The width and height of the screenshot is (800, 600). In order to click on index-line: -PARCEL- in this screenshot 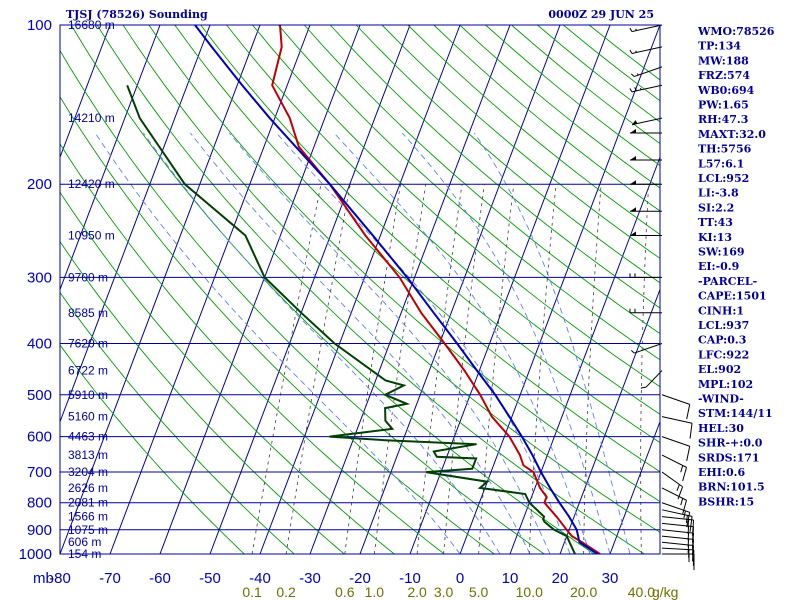, I will do `click(727, 281)`.